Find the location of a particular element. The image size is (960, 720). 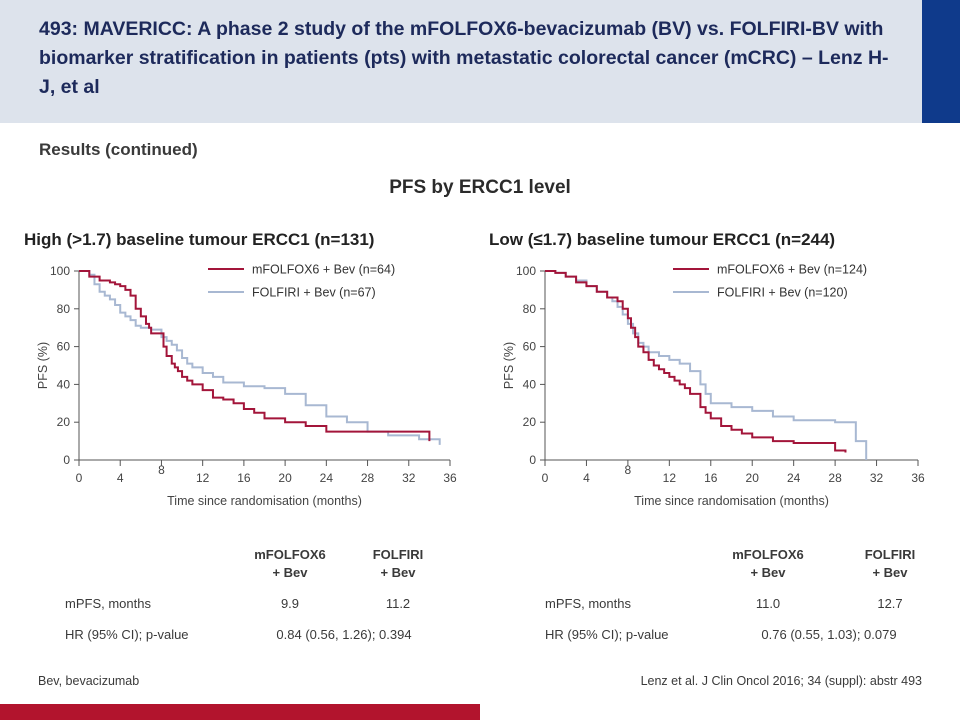

left-x-tick-label: 28 is located at coordinates (368, 478).